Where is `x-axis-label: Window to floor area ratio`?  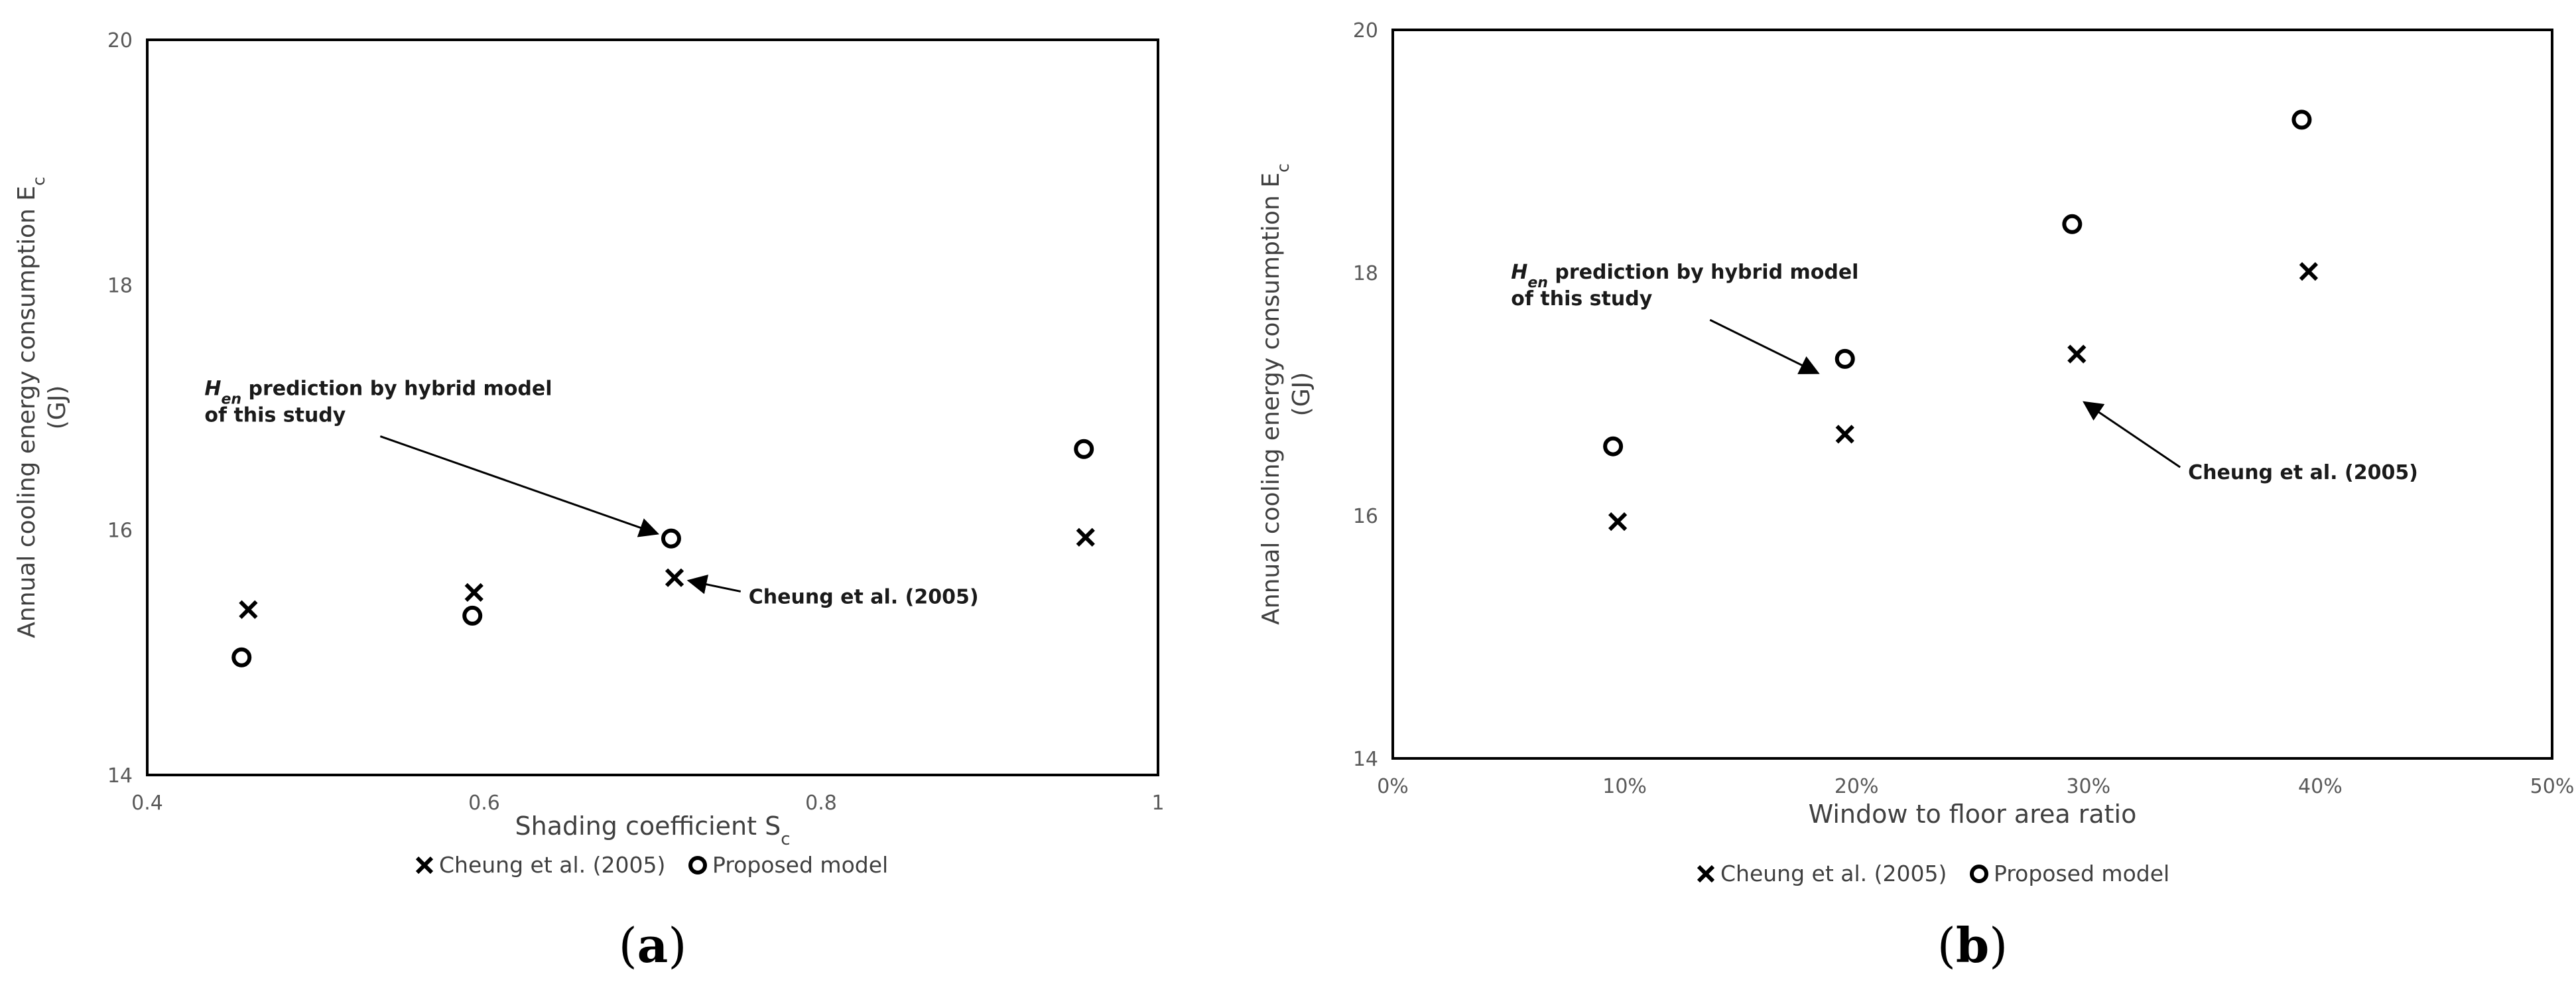 x-axis-label: Window to floor area ratio is located at coordinates (1973, 814).